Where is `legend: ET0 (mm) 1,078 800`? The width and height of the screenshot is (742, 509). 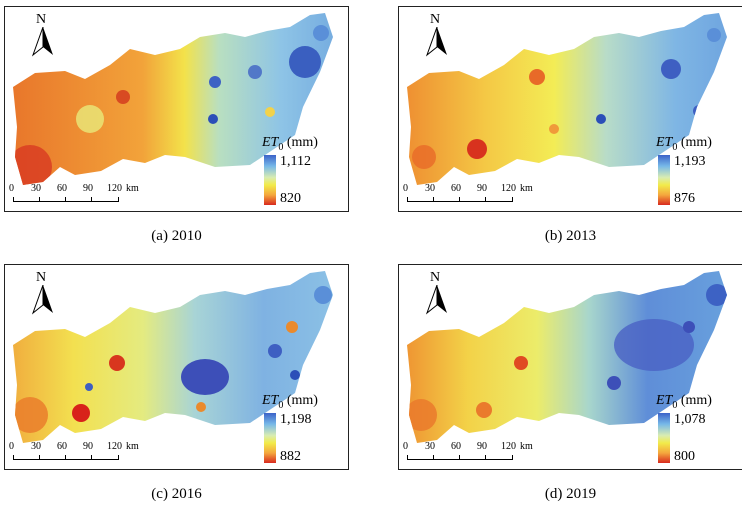
legend: ET0 (mm) 1,078 800 is located at coordinates (696, 430).